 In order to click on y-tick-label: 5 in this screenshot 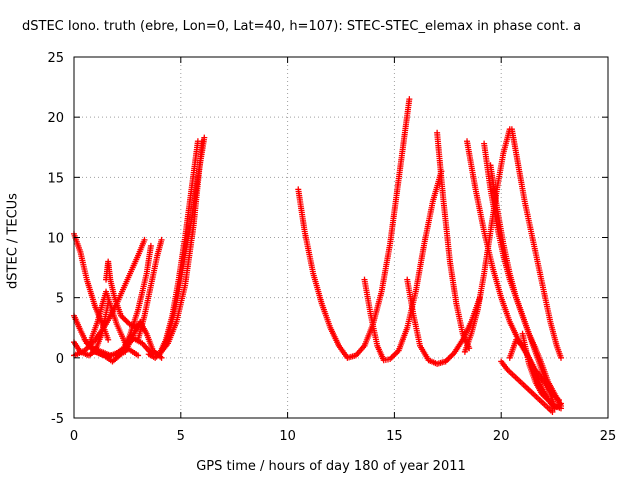, I will do `click(60, 299)`.